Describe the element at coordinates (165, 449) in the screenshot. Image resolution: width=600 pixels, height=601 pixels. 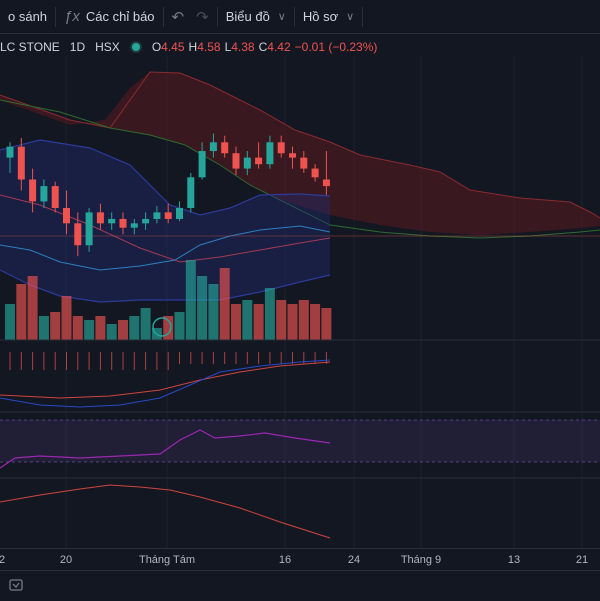
I see `rsi-line` at that location.